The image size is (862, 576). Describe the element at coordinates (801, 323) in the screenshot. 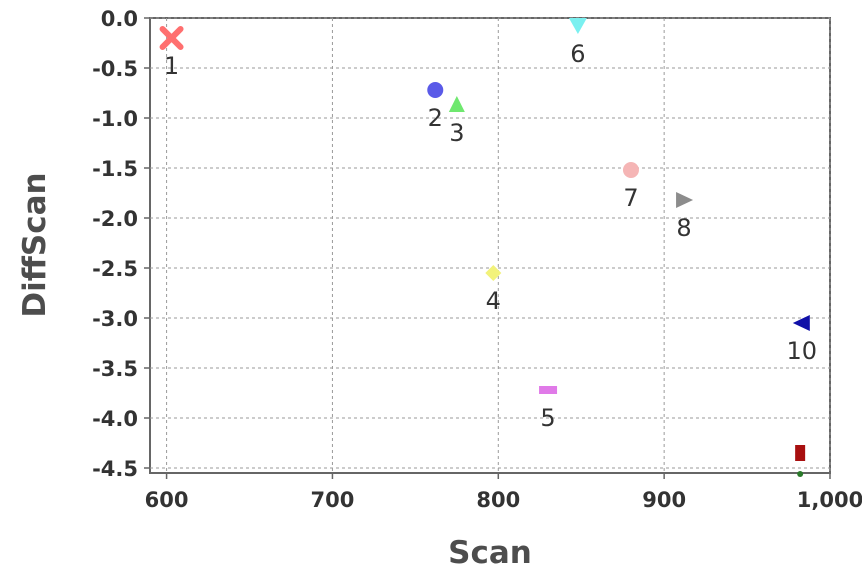

I see `triangle-left-marker` at that location.